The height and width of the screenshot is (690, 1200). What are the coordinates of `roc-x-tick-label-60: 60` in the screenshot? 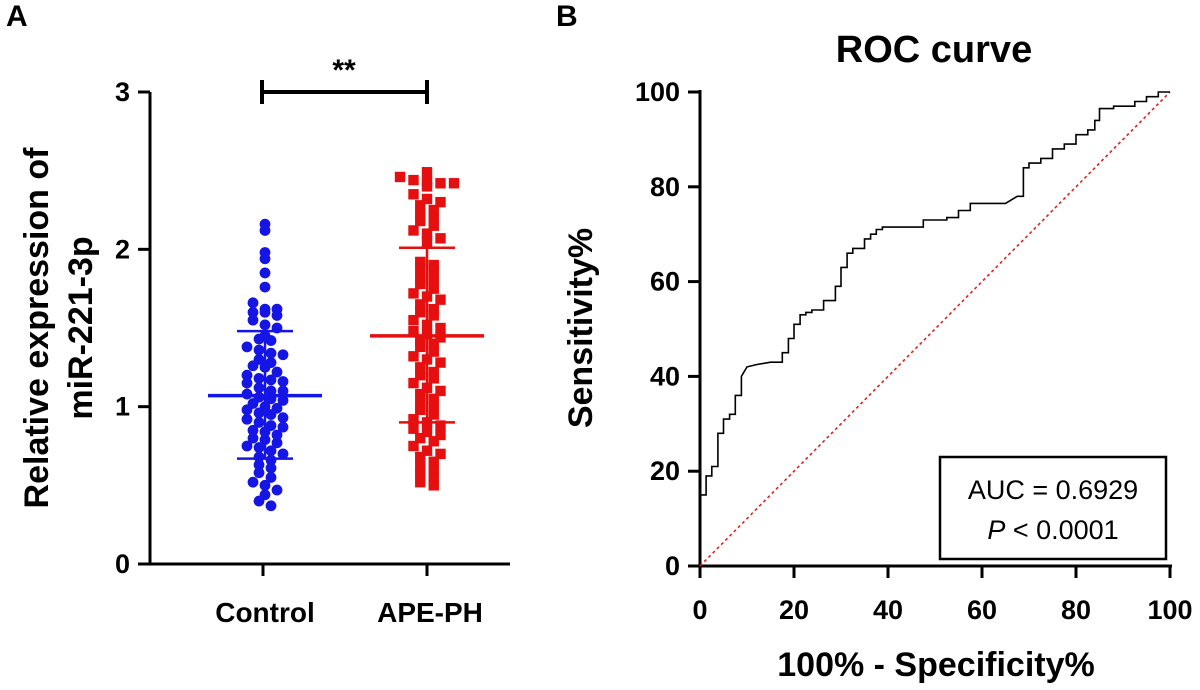 It's located at (982, 610).